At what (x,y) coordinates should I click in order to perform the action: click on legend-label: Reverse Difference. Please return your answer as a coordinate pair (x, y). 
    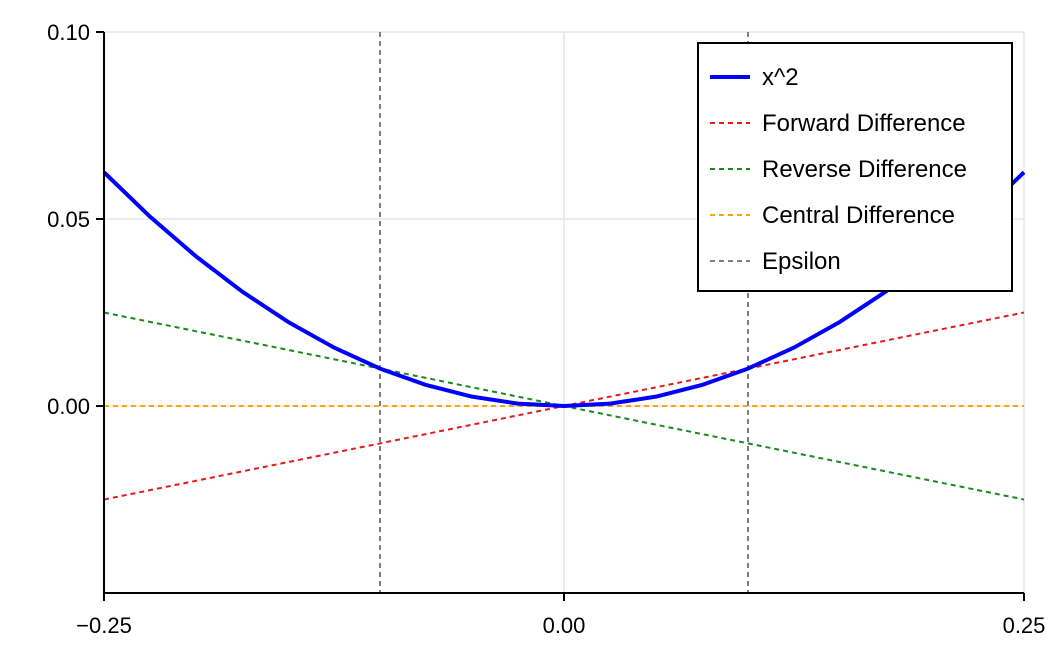
    Looking at the image, I should click on (864, 169).